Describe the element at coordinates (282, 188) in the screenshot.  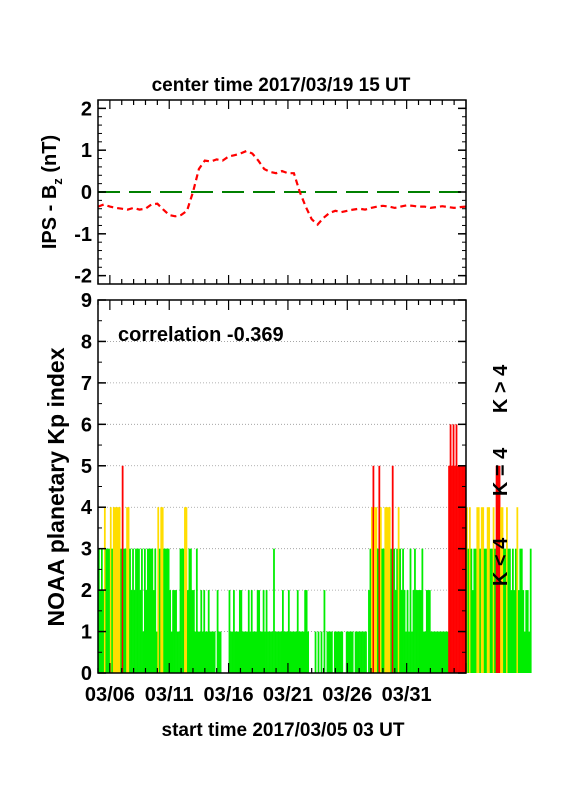
I see `bz-plot-content` at that location.